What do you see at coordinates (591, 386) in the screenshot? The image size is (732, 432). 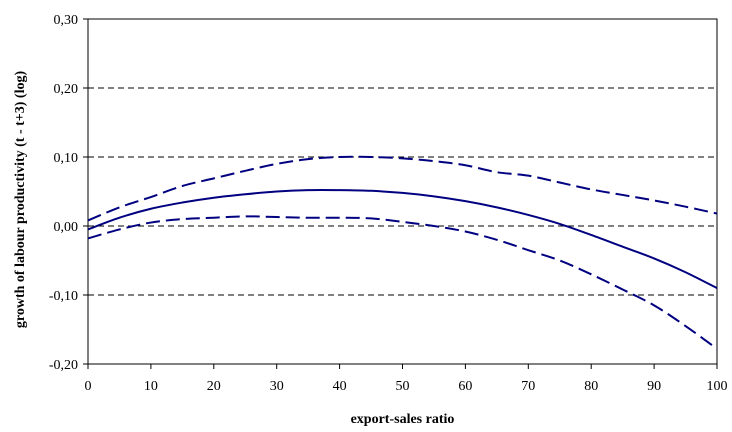 I see `x-tick-label: 80` at bounding box center [591, 386].